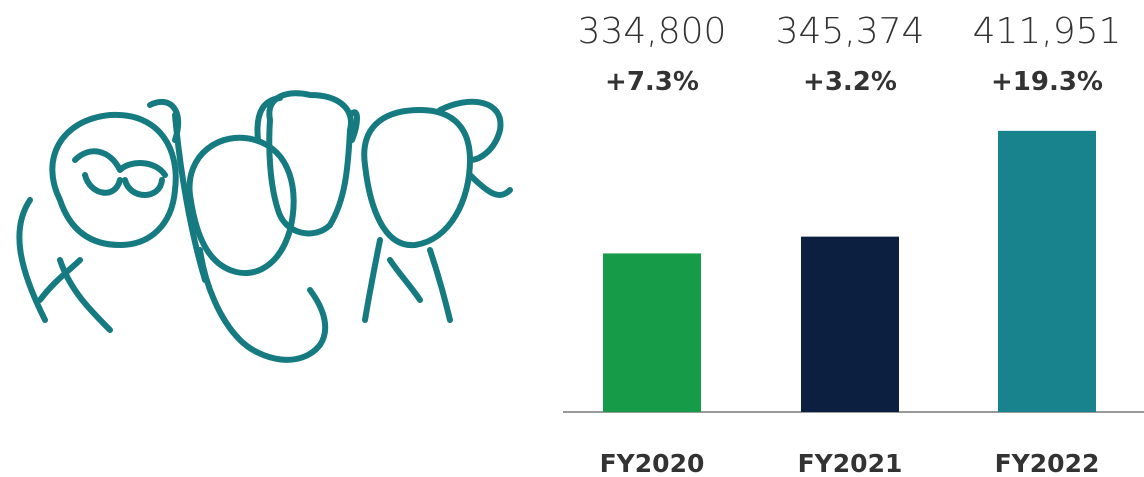 The image size is (1144, 477). Describe the element at coordinates (850, 82) in the screenshot. I see `growth-label: +3.2%` at that location.